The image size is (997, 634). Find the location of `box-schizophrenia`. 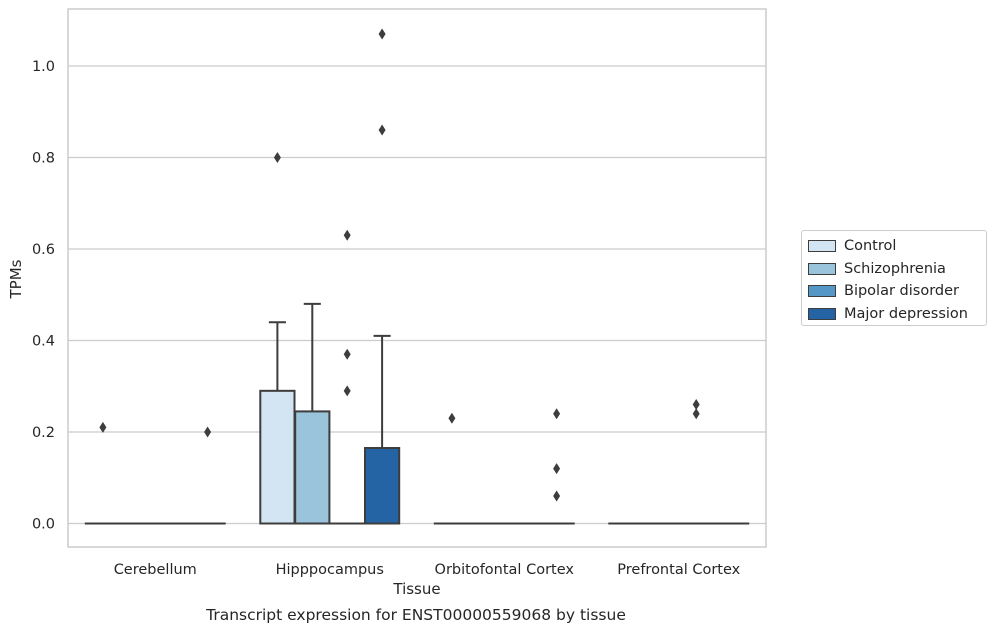

box-schizophrenia is located at coordinates (312, 413).